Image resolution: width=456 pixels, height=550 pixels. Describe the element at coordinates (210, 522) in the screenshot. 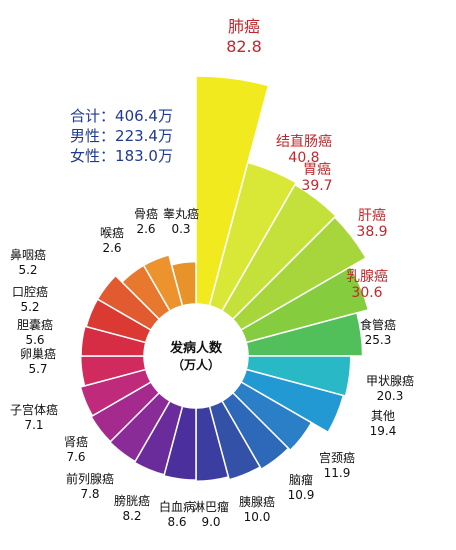

I see `value-label-12: 9.0` at that location.